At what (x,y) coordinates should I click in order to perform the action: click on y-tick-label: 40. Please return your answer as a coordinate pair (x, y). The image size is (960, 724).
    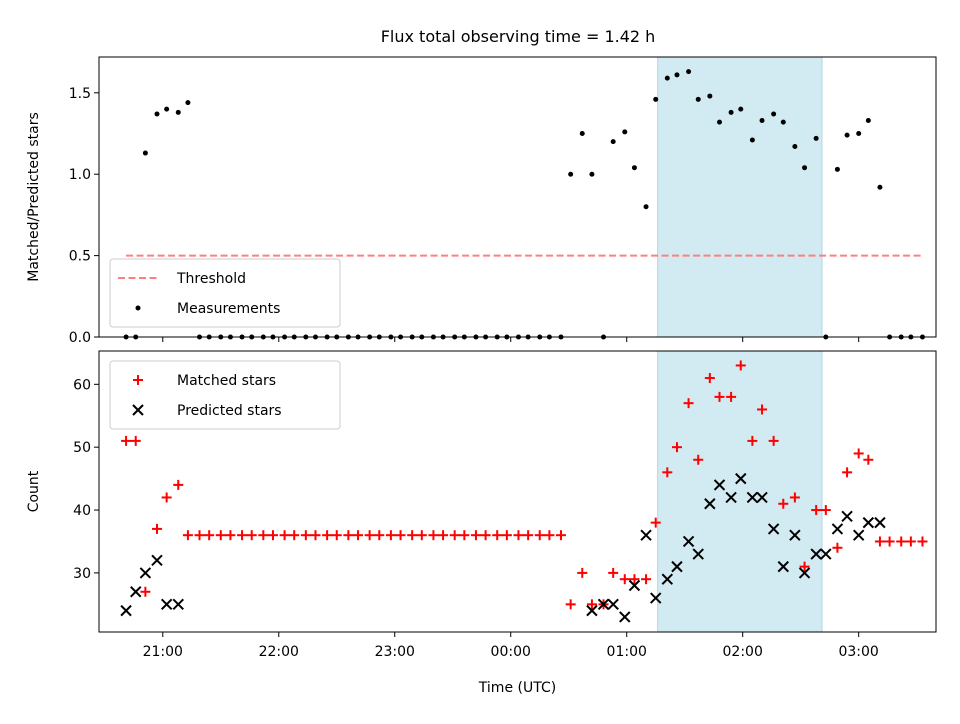
    Looking at the image, I should click on (82, 511).